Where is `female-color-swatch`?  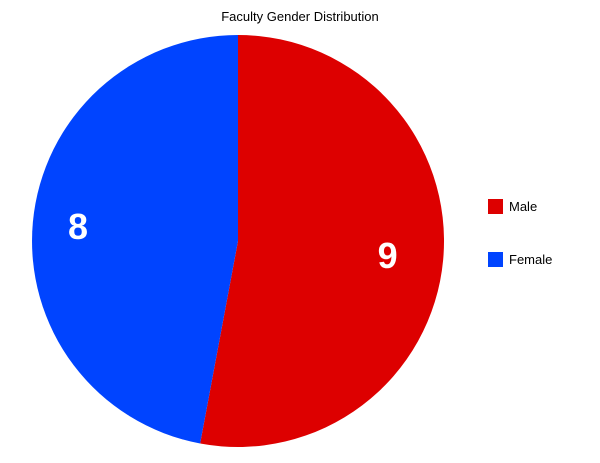 female-color-swatch is located at coordinates (495, 259).